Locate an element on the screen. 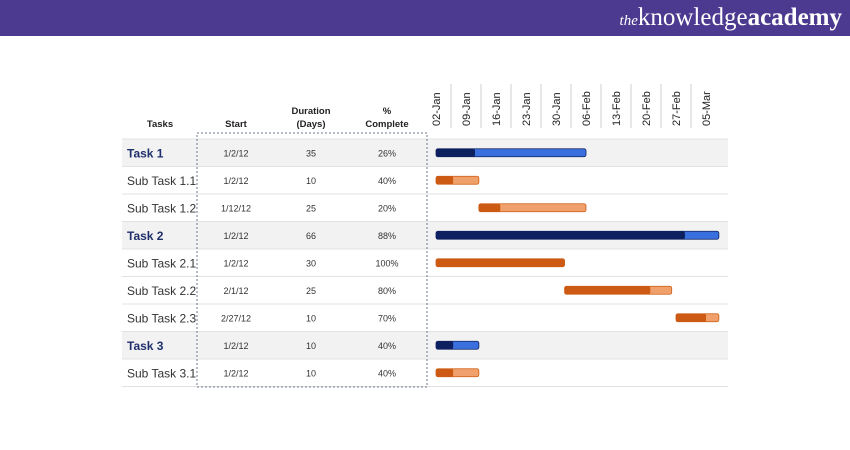 Image resolution: width=850 pixels, height=450 pixels. date-tick-label: 02-Jan is located at coordinates (437, 109).